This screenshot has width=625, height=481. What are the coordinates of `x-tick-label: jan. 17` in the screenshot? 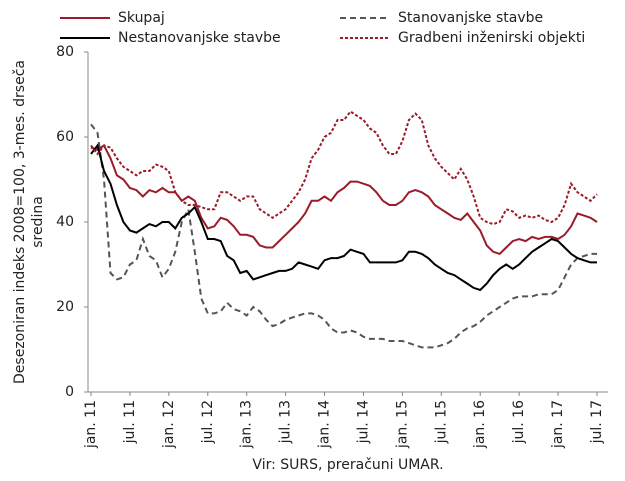 It's located at (558, 424).